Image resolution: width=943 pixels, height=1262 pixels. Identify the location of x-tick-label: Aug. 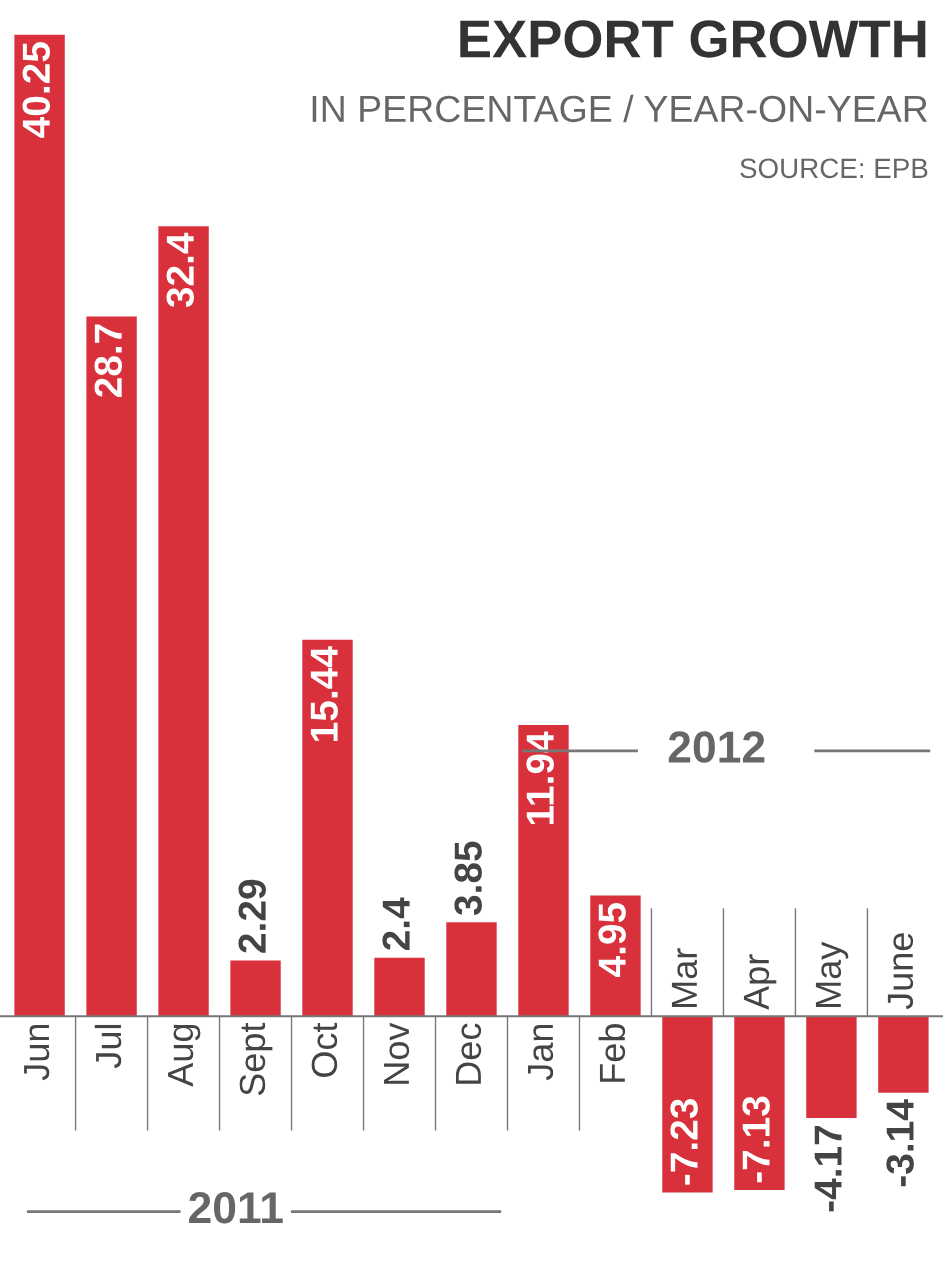
(184, 1055).